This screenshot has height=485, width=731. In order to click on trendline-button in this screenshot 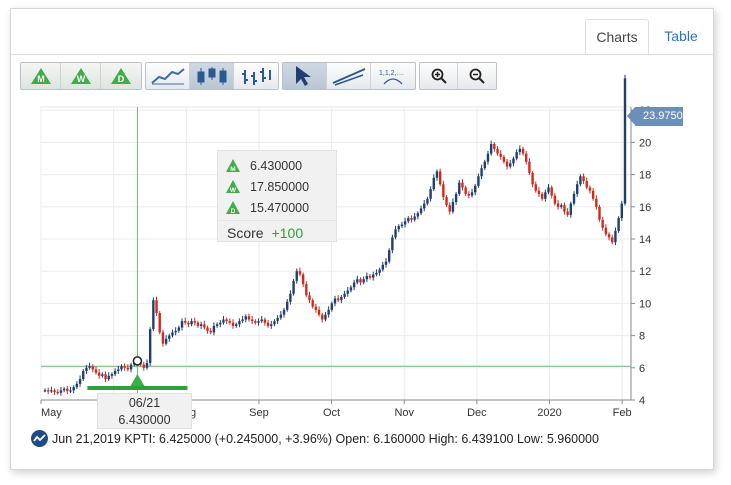, I will do `click(349, 76)`.